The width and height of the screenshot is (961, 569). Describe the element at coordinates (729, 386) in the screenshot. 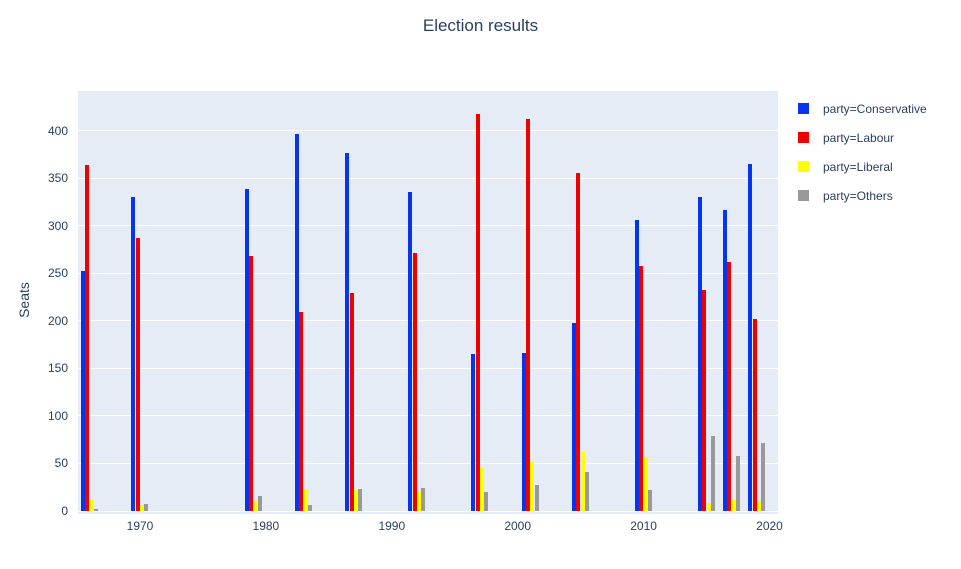

I see `bar-labour-2017` at that location.